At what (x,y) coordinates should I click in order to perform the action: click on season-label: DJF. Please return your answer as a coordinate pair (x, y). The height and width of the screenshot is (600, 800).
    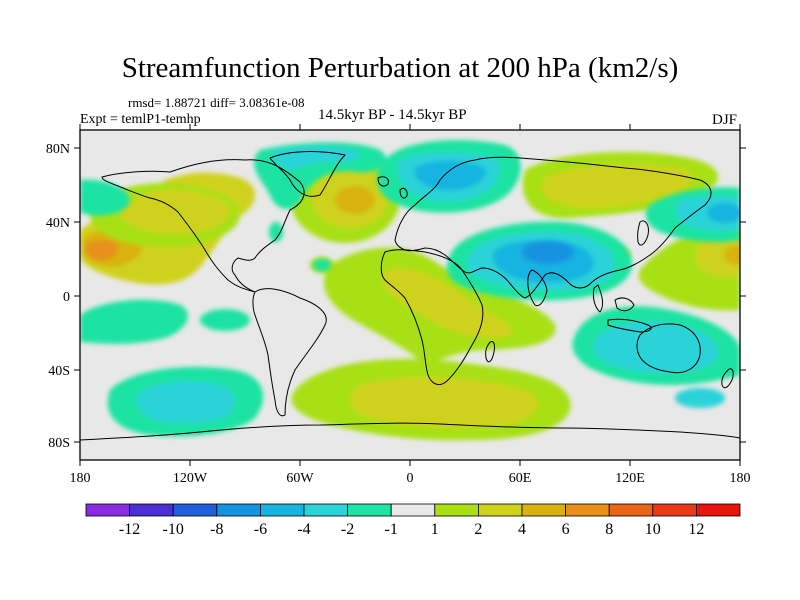
    Looking at the image, I should click on (725, 120).